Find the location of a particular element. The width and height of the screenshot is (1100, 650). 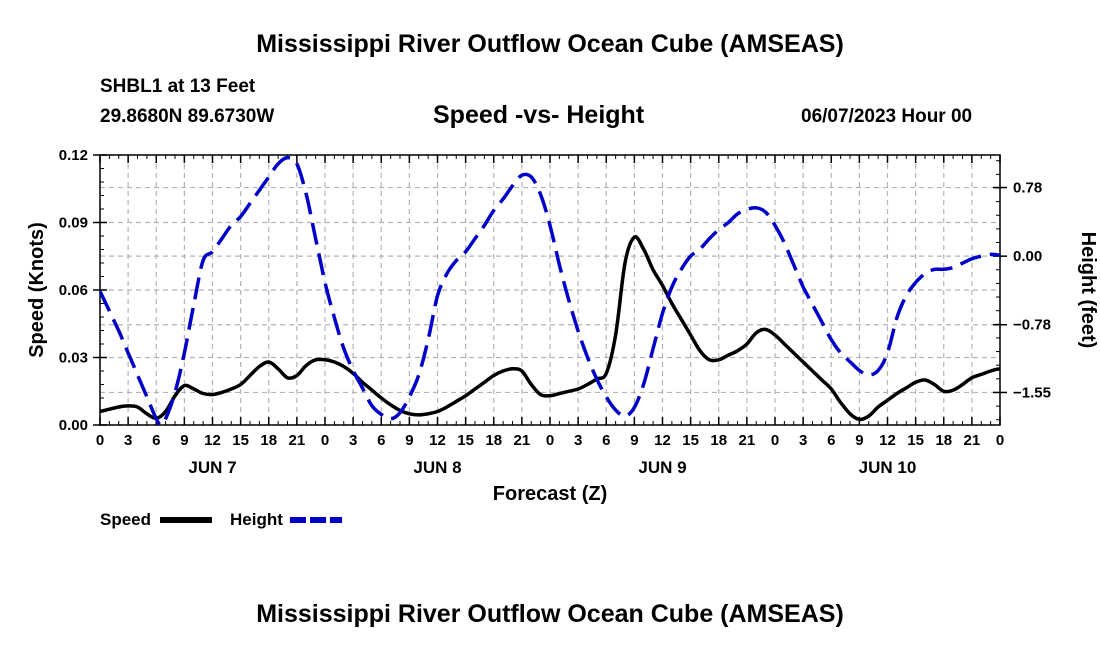

y-tick-label: 0.09 is located at coordinates (73, 223).